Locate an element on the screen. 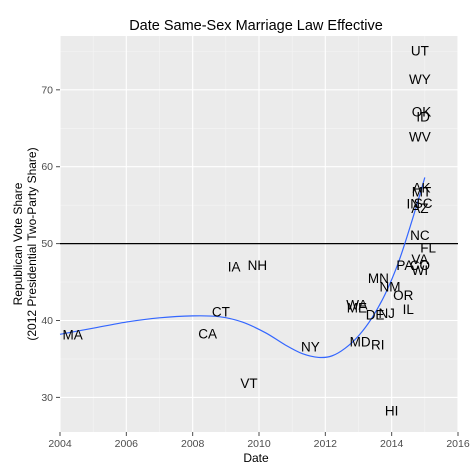 The image size is (474, 474). x-tick-label: 2014 is located at coordinates (392, 444).